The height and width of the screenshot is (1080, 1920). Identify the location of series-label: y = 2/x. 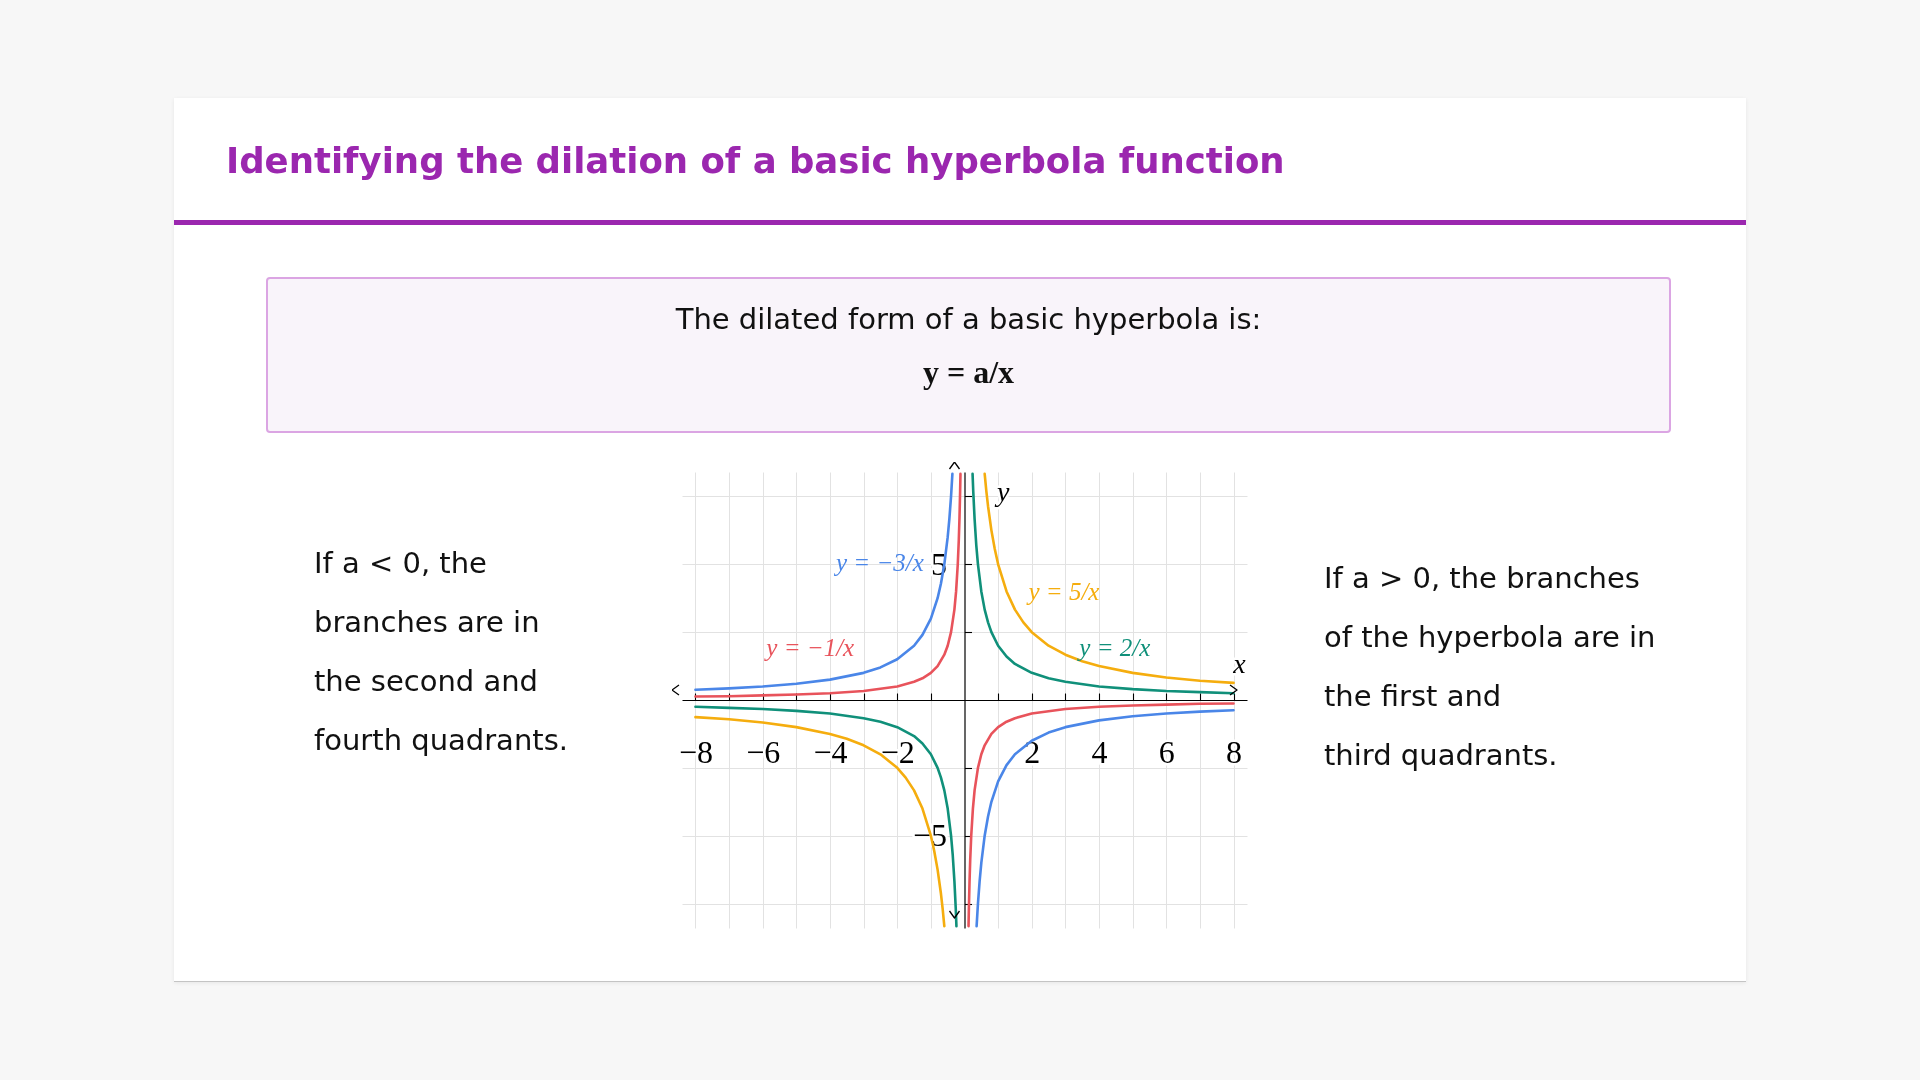
(1113, 647).